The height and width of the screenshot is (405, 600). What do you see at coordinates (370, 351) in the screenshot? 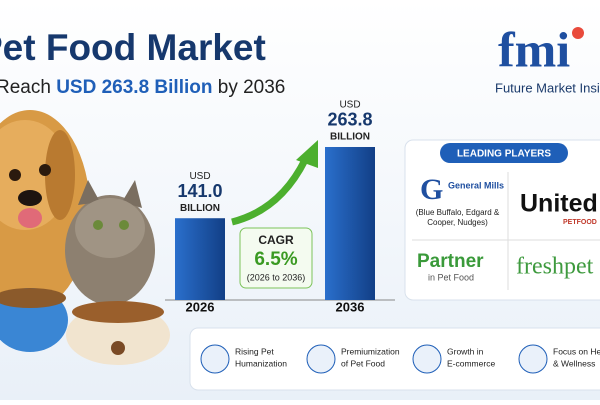
I see `driver-text: Premiumization` at bounding box center [370, 351].